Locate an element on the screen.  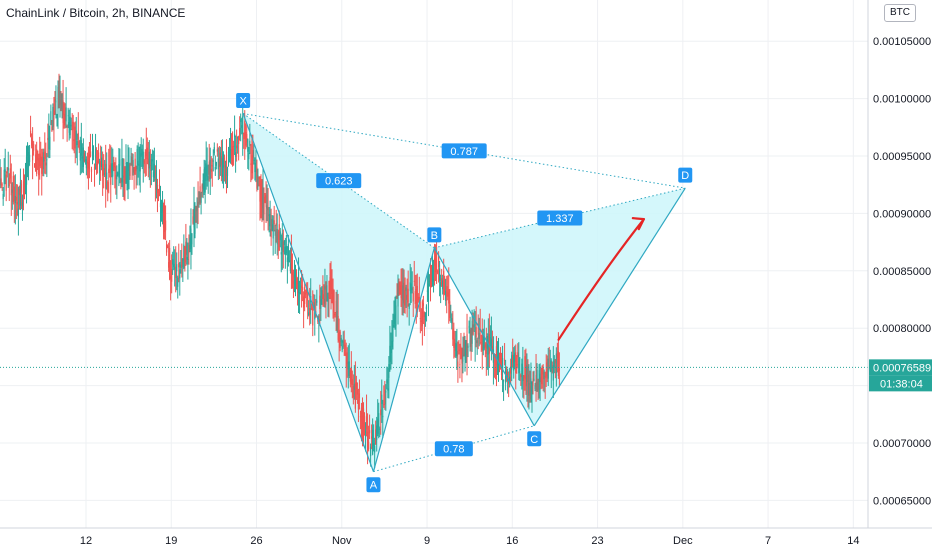
x-tick-label: Nov is located at coordinates (342, 541).